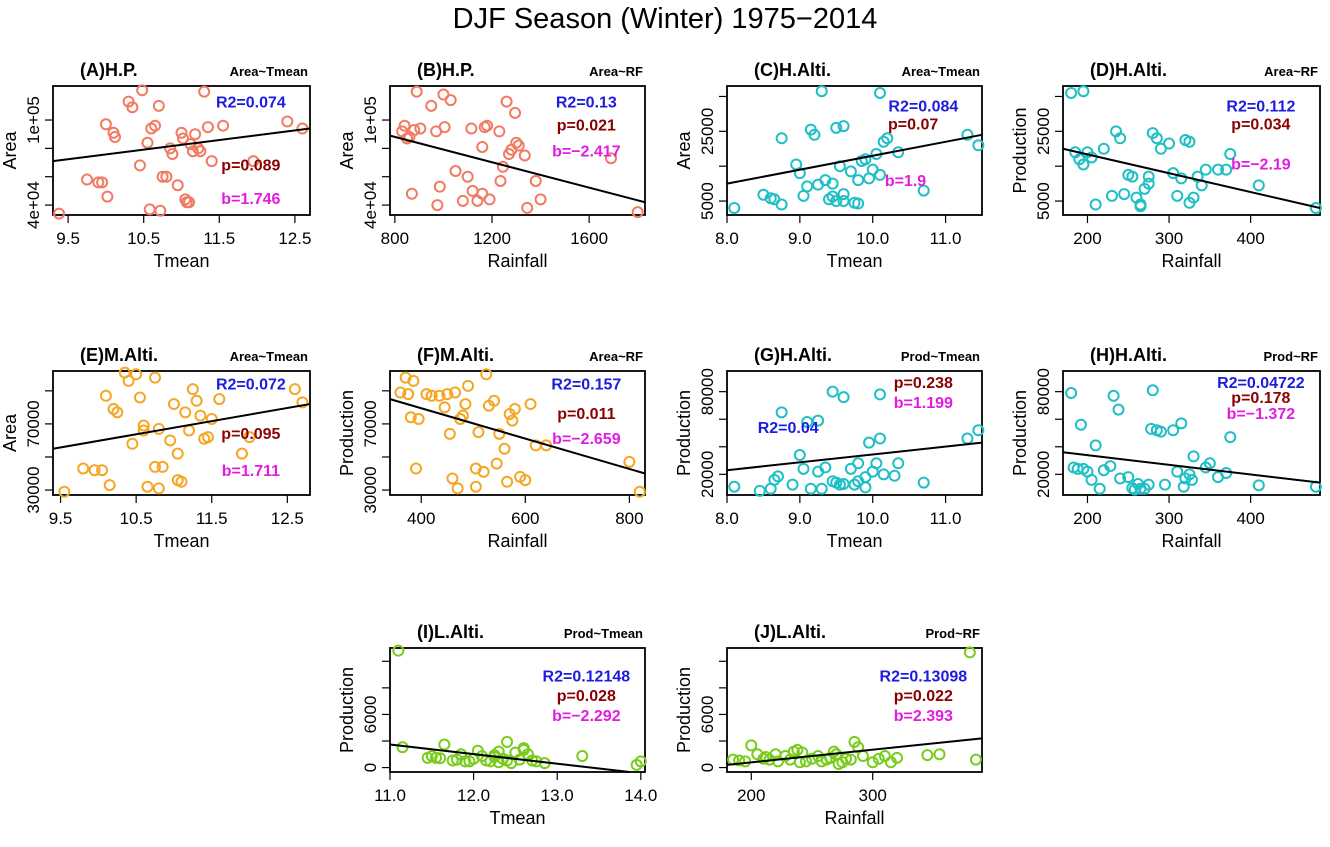 This screenshot has width=1330, height=847. Describe the element at coordinates (294, 238) in the screenshot. I see `x-tick-label-a: 12.5` at that location.